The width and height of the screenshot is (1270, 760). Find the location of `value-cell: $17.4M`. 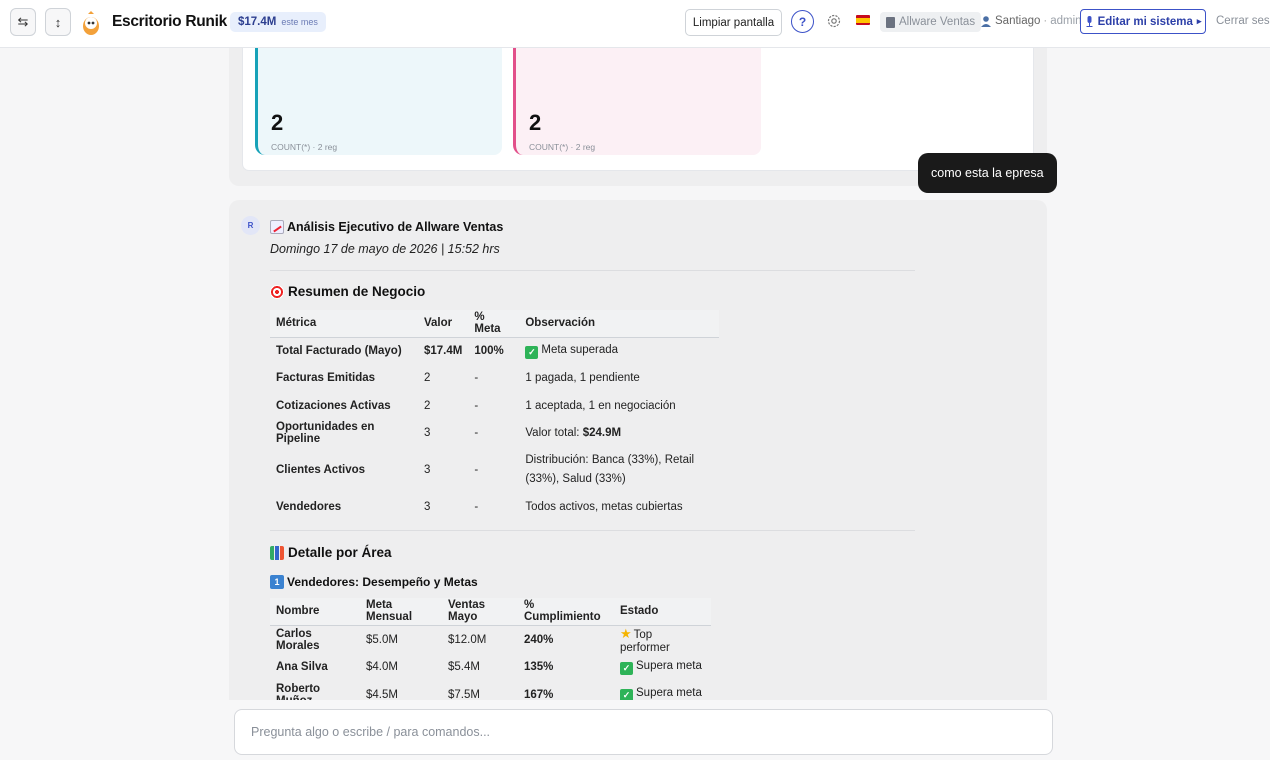

value-cell: $17.4M is located at coordinates (443, 351).